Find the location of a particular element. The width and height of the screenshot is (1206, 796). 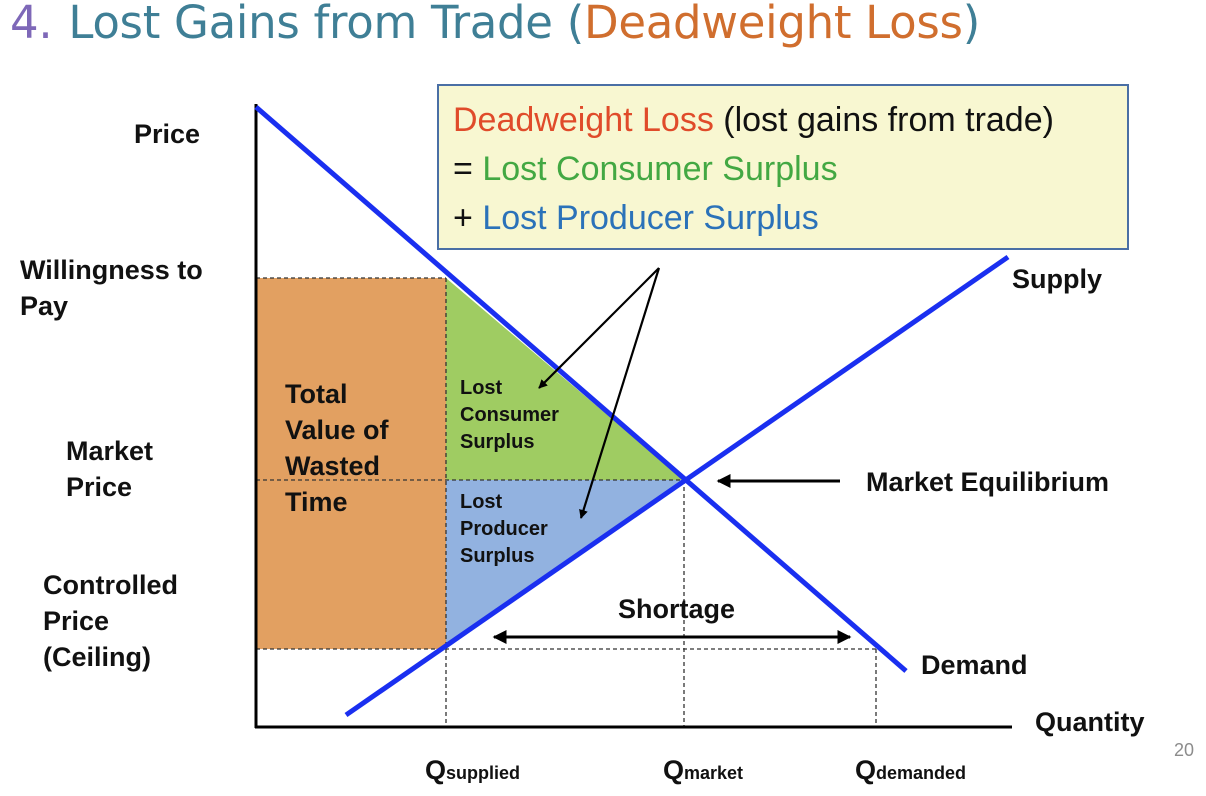

lost-ps-line-3: Surplus is located at coordinates (497, 556).